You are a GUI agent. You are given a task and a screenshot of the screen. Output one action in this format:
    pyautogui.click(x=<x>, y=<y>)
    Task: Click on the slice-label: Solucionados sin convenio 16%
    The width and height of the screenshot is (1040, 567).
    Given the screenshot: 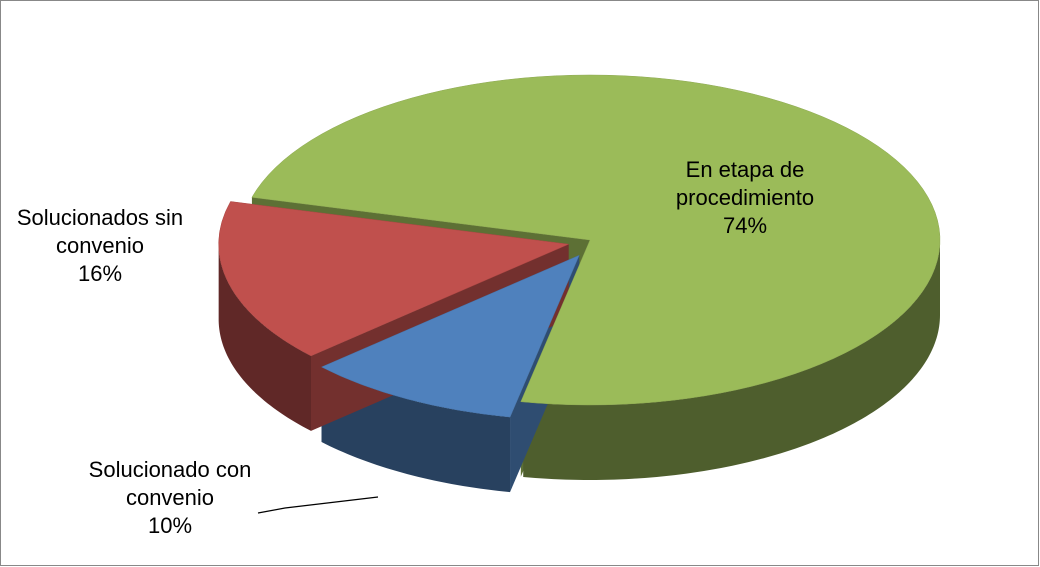 What is the action you would take?
    pyautogui.click(x=100, y=246)
    